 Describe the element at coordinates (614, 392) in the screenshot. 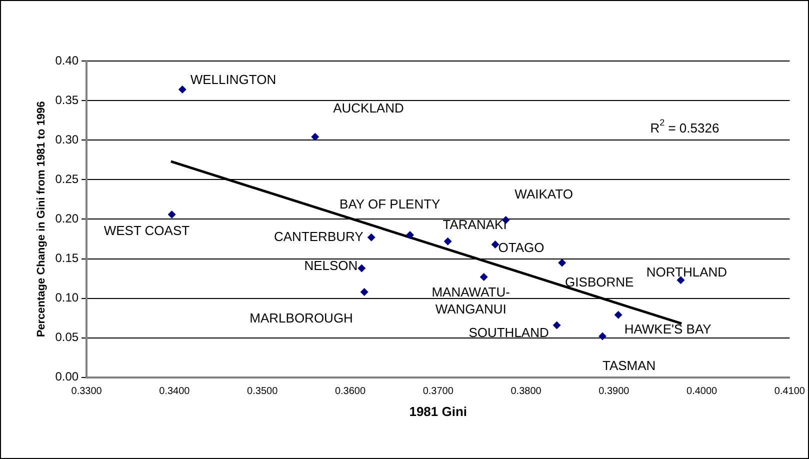

I see `x-tick-label: 0.3900` at that location.